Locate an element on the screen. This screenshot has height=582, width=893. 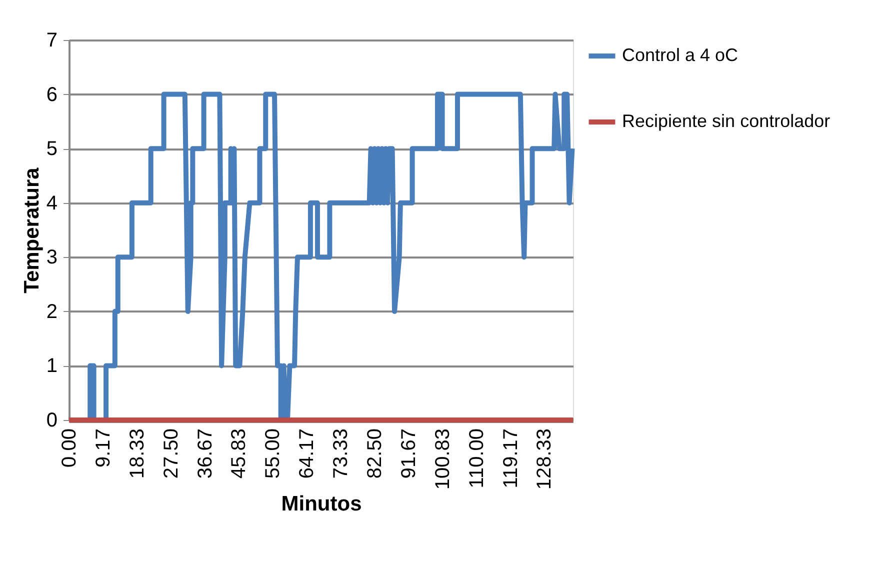
x-tick-label: 27.50 is located at coordinates (171, 453).